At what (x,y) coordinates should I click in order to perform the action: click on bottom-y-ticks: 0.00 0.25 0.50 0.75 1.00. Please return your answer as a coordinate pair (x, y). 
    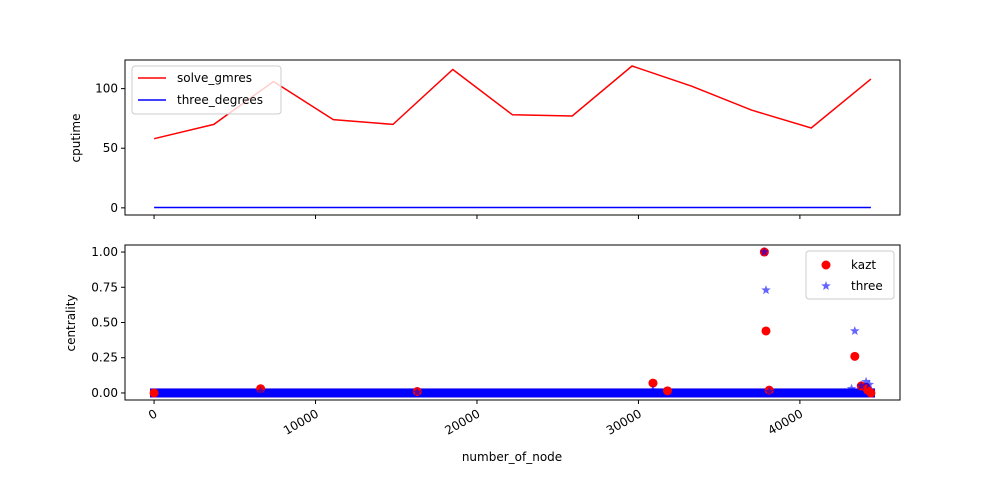
    Looking at the image, I should click on (108, 322).